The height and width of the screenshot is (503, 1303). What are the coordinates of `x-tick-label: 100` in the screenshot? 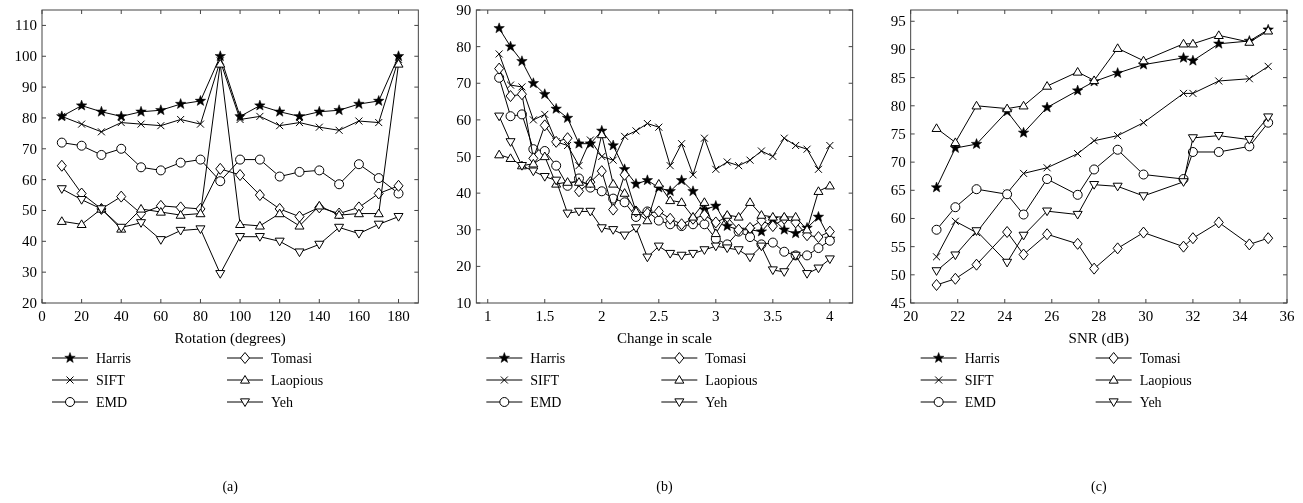 It's located at (240, 316).